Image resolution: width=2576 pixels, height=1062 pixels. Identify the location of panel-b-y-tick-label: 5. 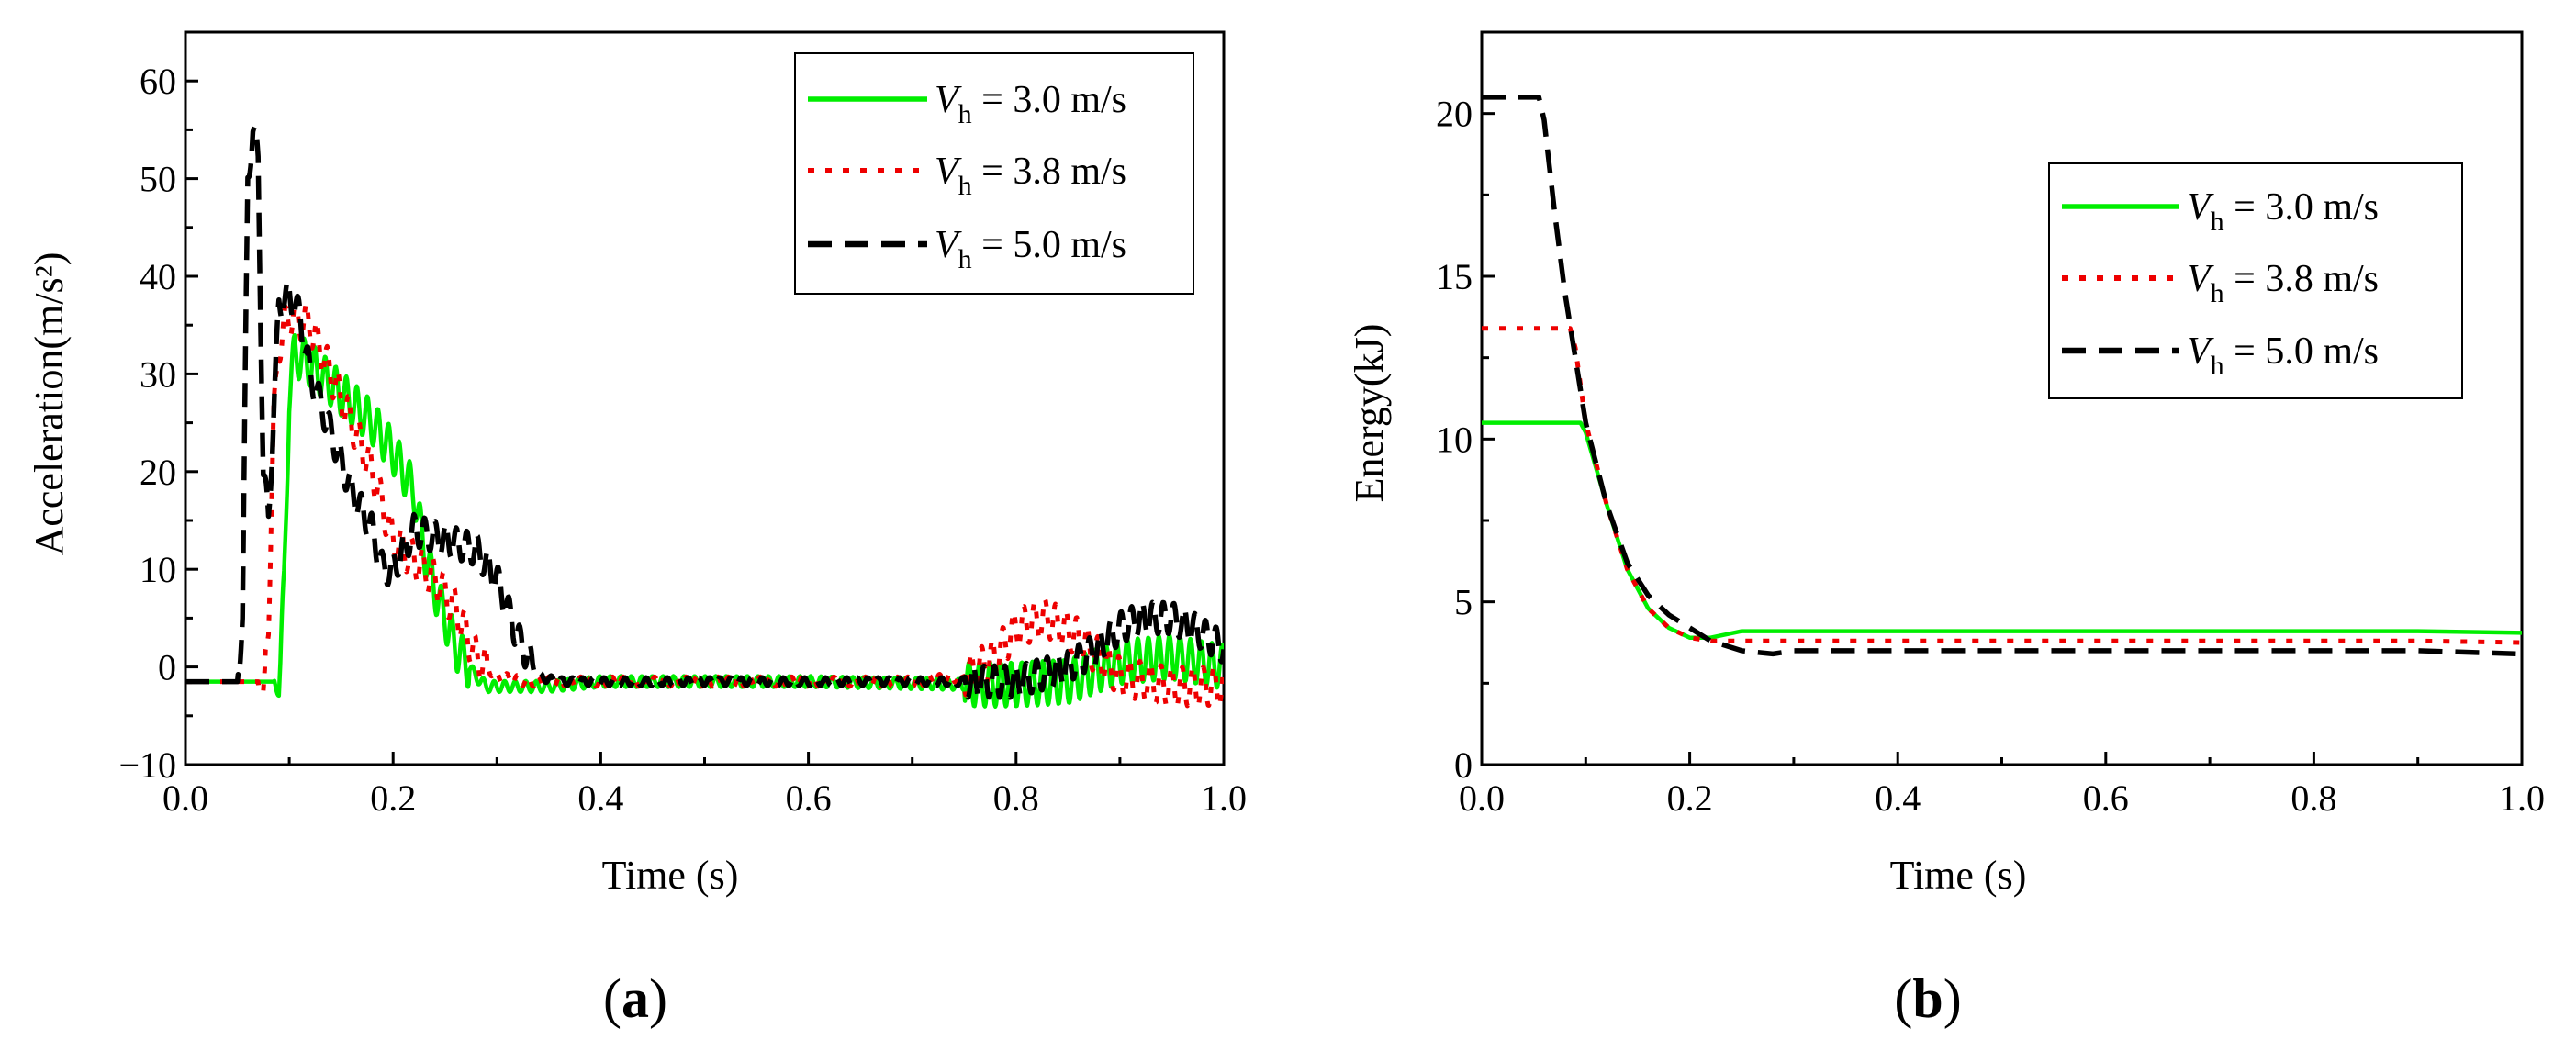
(1463, 602).